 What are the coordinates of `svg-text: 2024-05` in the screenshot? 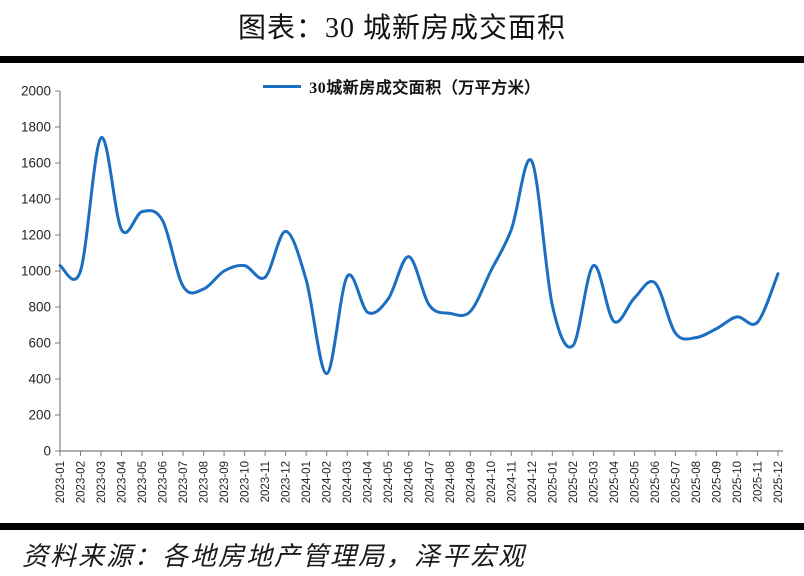 It's located at (389, 482).